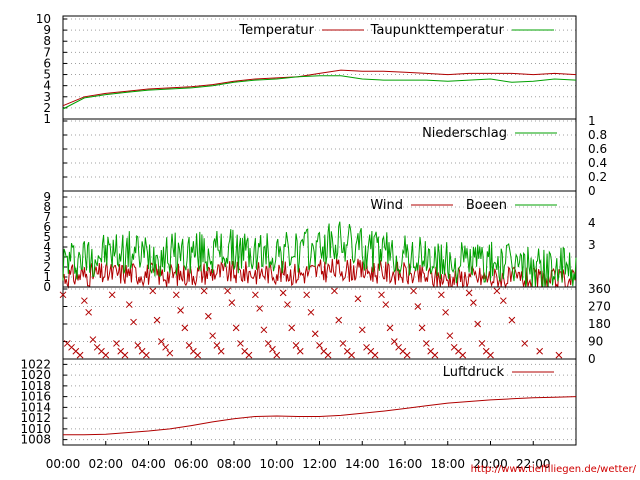 The width and height of the screenshot is (640, 480). Describe the element at coordinates (490, 464) in the screenshot. I see `x-tick-label: 20:00` at that location.